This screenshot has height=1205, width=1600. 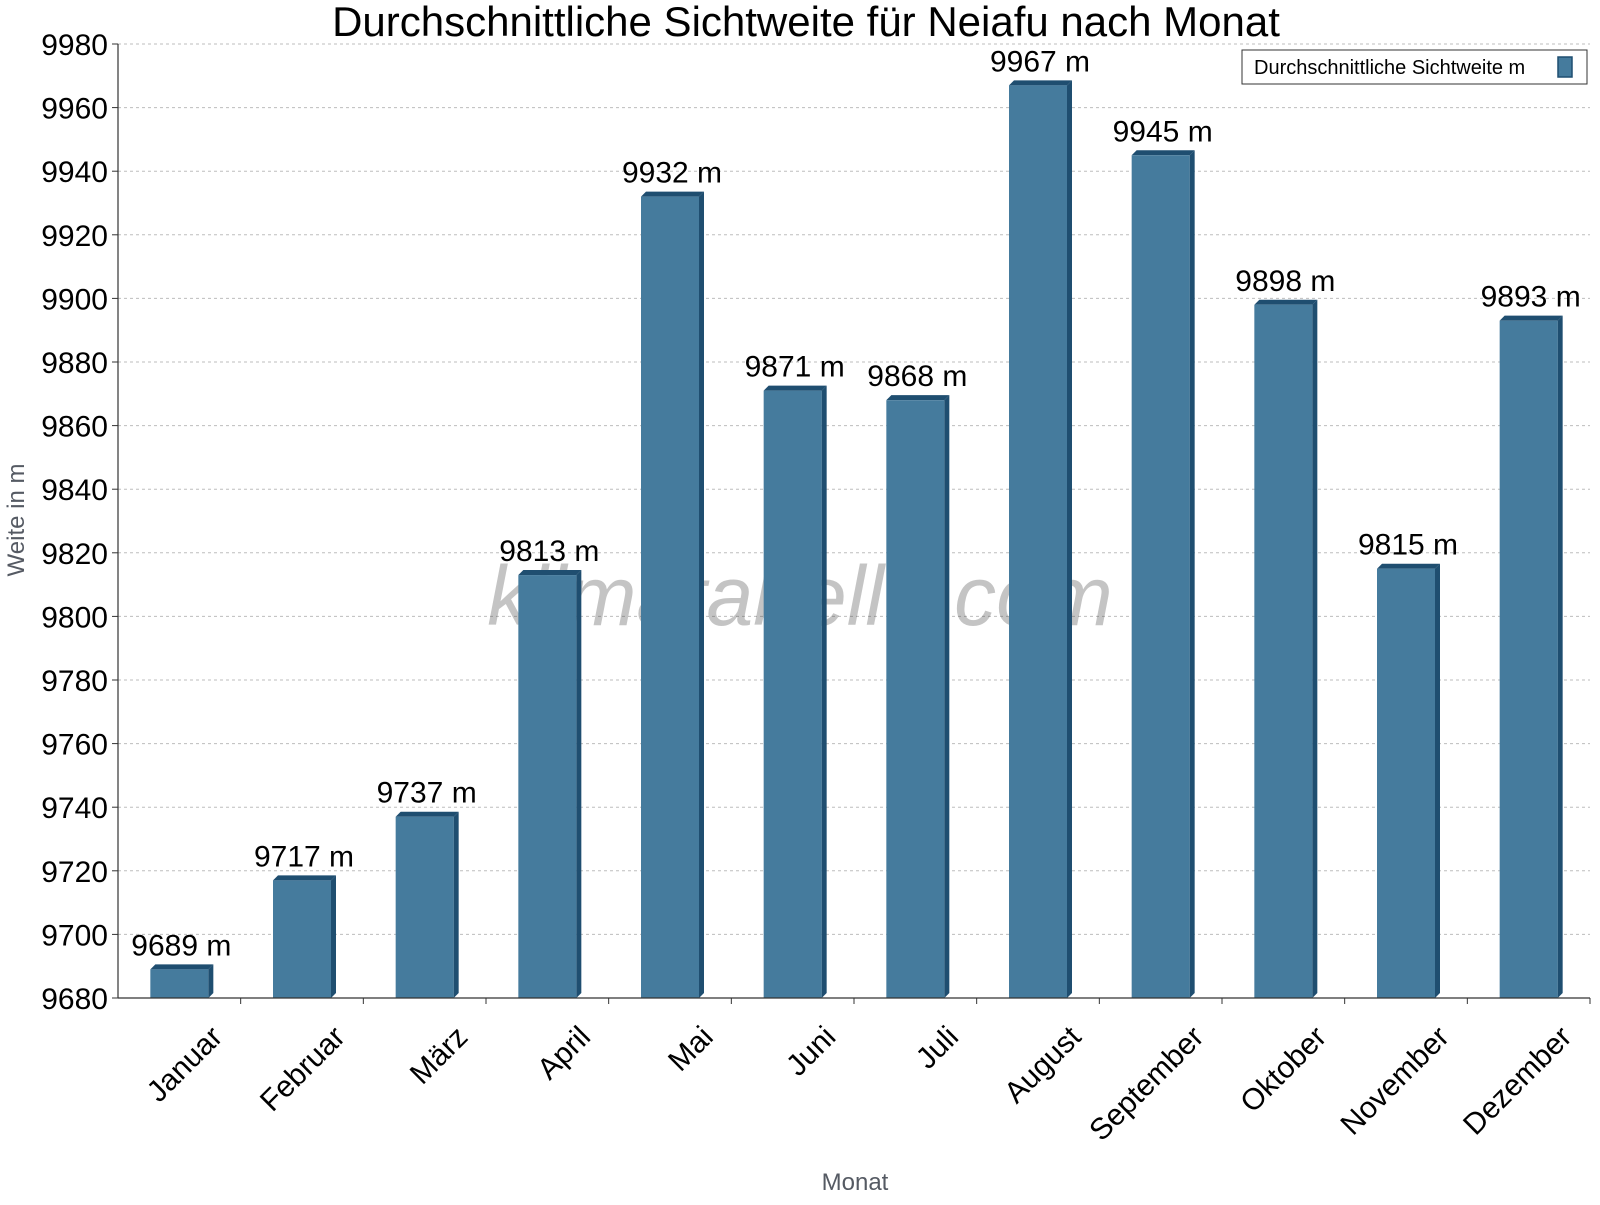 I want to click on bar-januar, so click(x=182, y=981).